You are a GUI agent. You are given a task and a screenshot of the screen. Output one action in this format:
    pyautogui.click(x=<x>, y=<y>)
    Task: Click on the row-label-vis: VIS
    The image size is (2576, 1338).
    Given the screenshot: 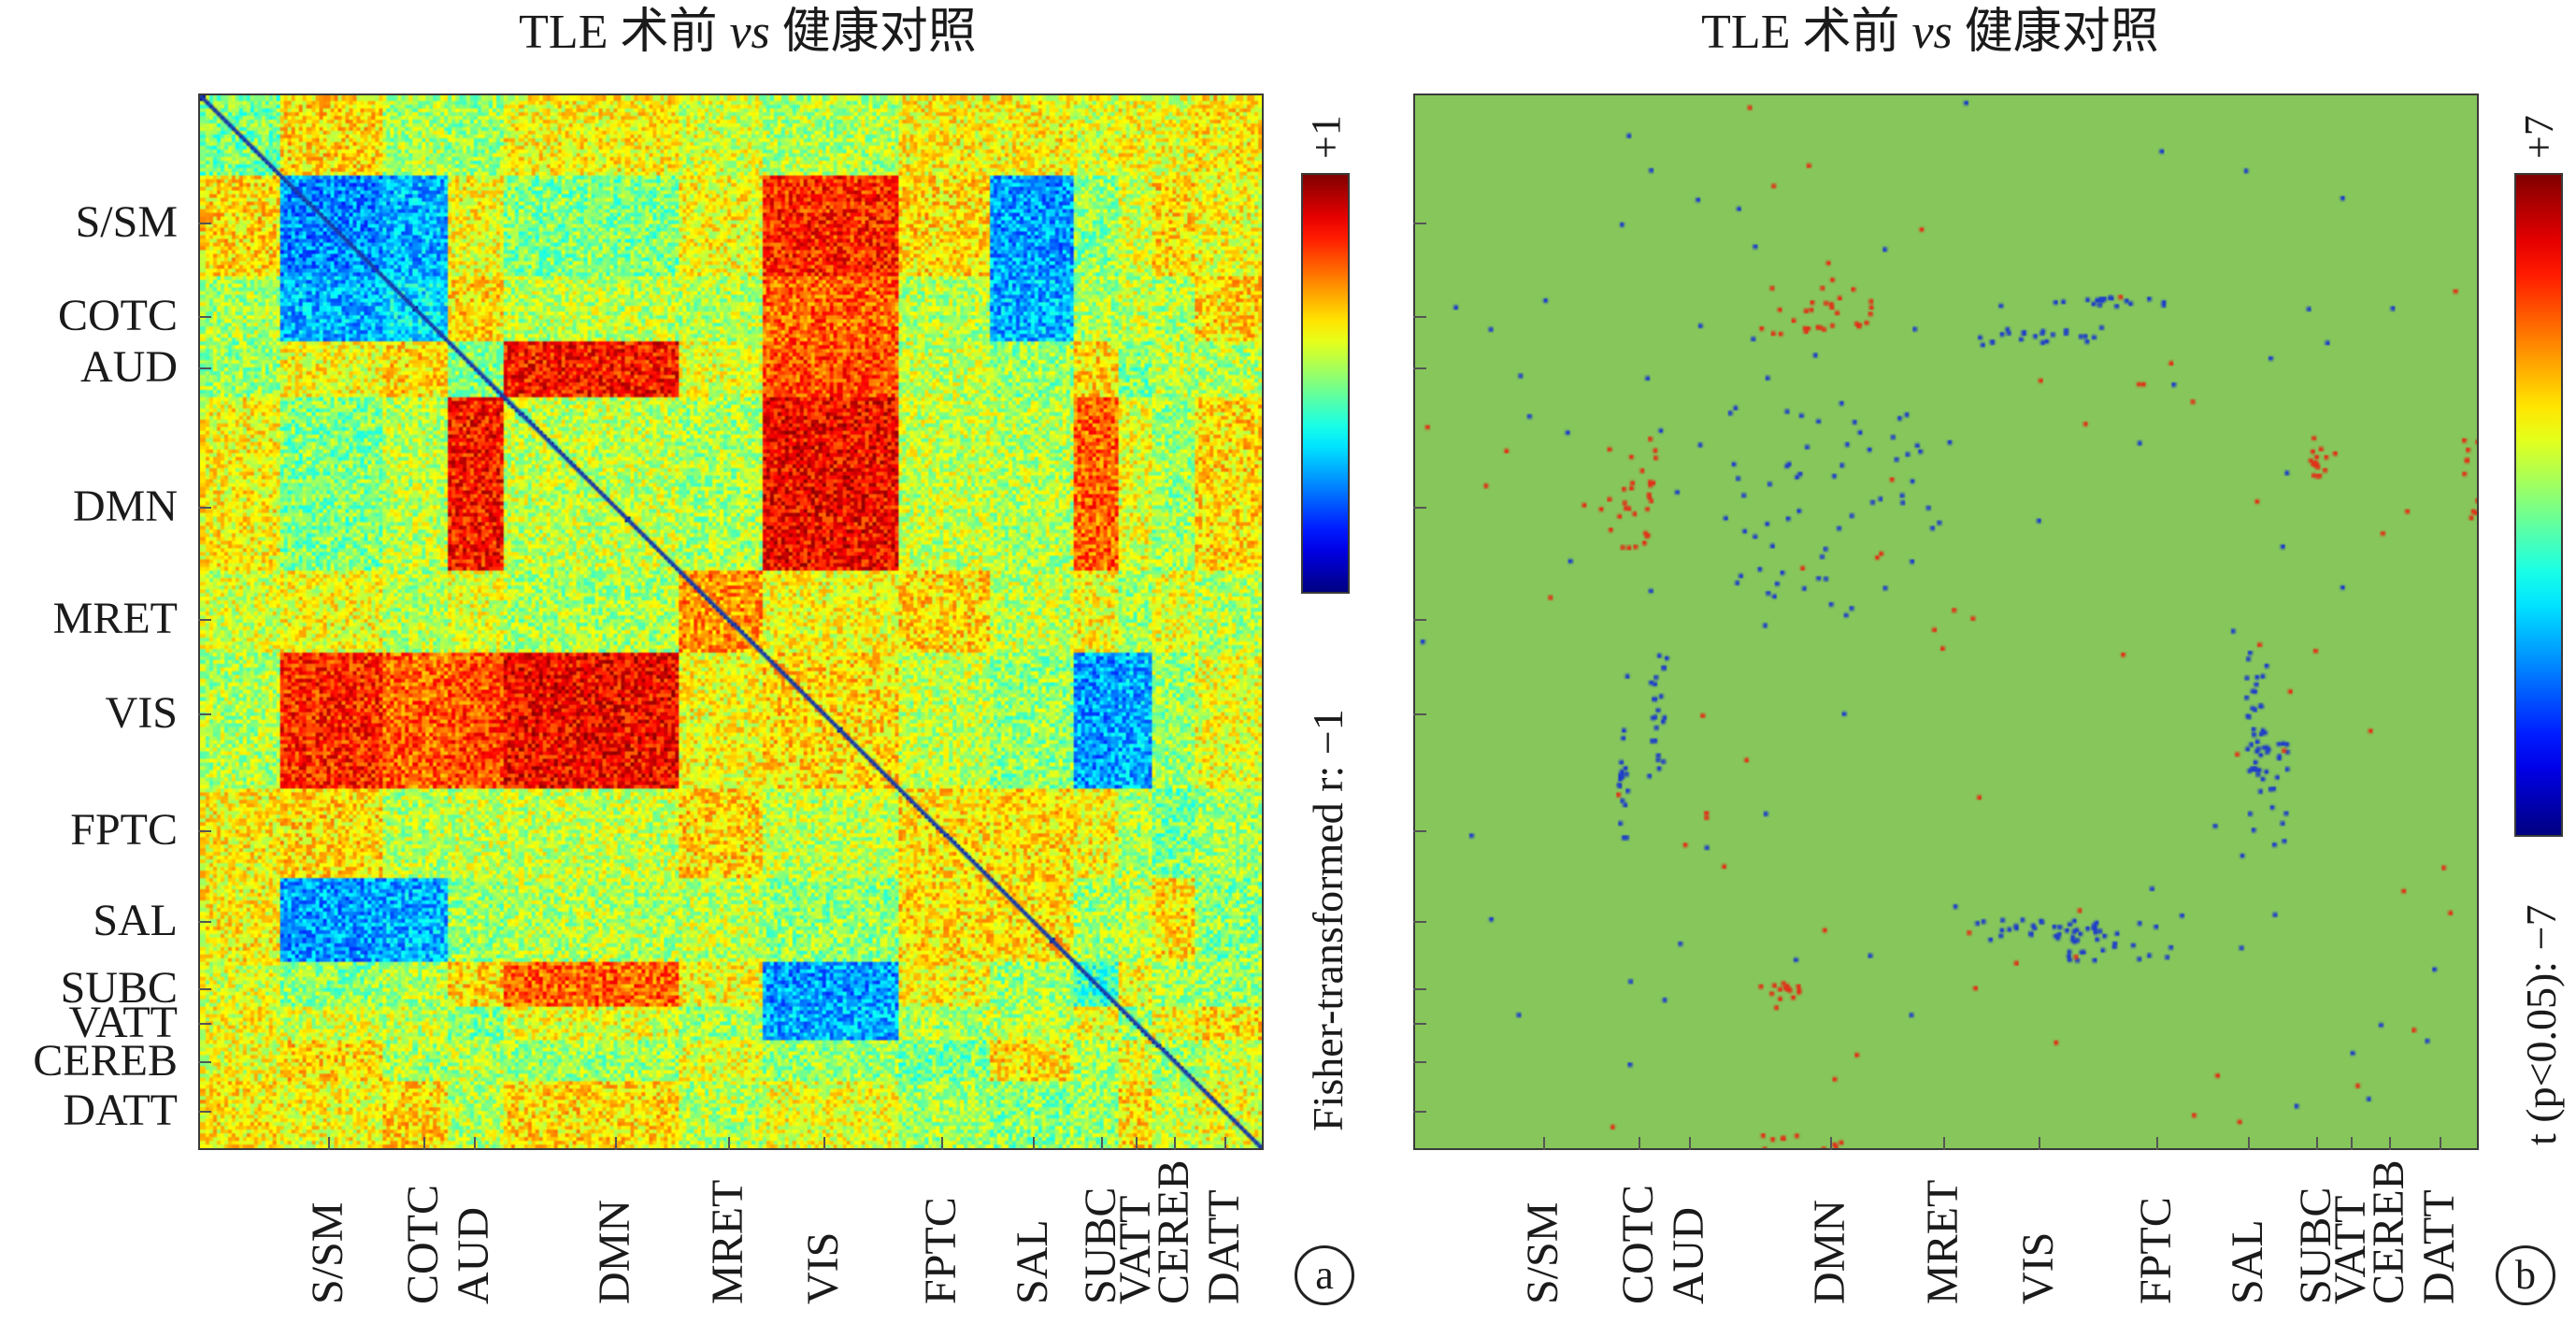 What is the action you would take?
    pyautogui.click(x=141, y=714)
    